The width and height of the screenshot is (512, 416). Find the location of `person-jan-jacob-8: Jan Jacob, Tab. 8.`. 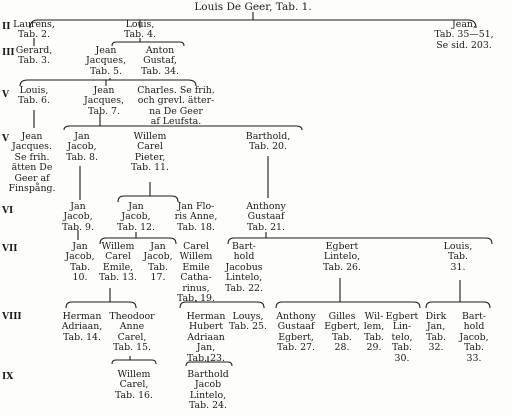

person-jan-jacob-8: Jan Jacob, Tab. 8. is located at coordinates (82, 147).